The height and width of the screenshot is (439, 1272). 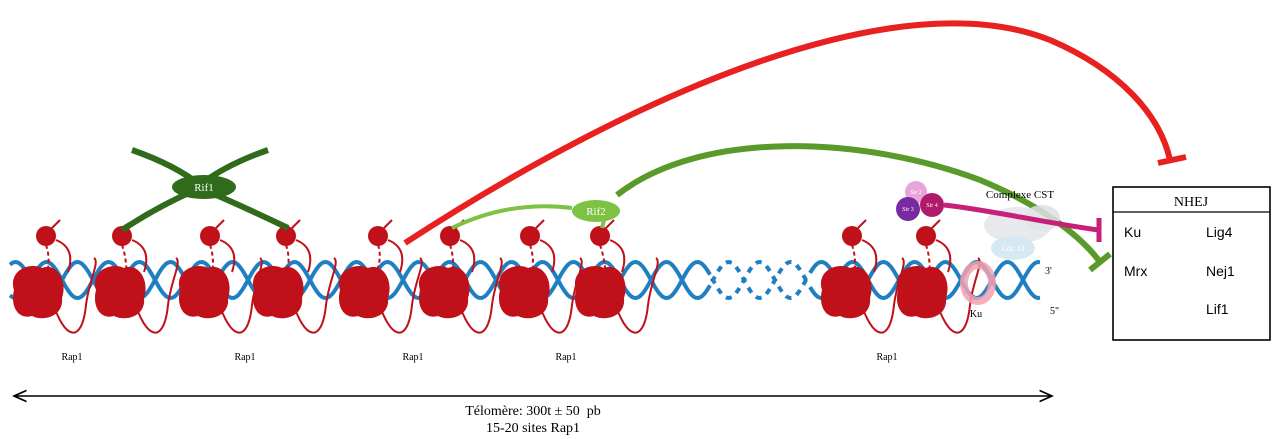 I want to click on cst-label: Complexe CST, so click(x=1020, y=195).